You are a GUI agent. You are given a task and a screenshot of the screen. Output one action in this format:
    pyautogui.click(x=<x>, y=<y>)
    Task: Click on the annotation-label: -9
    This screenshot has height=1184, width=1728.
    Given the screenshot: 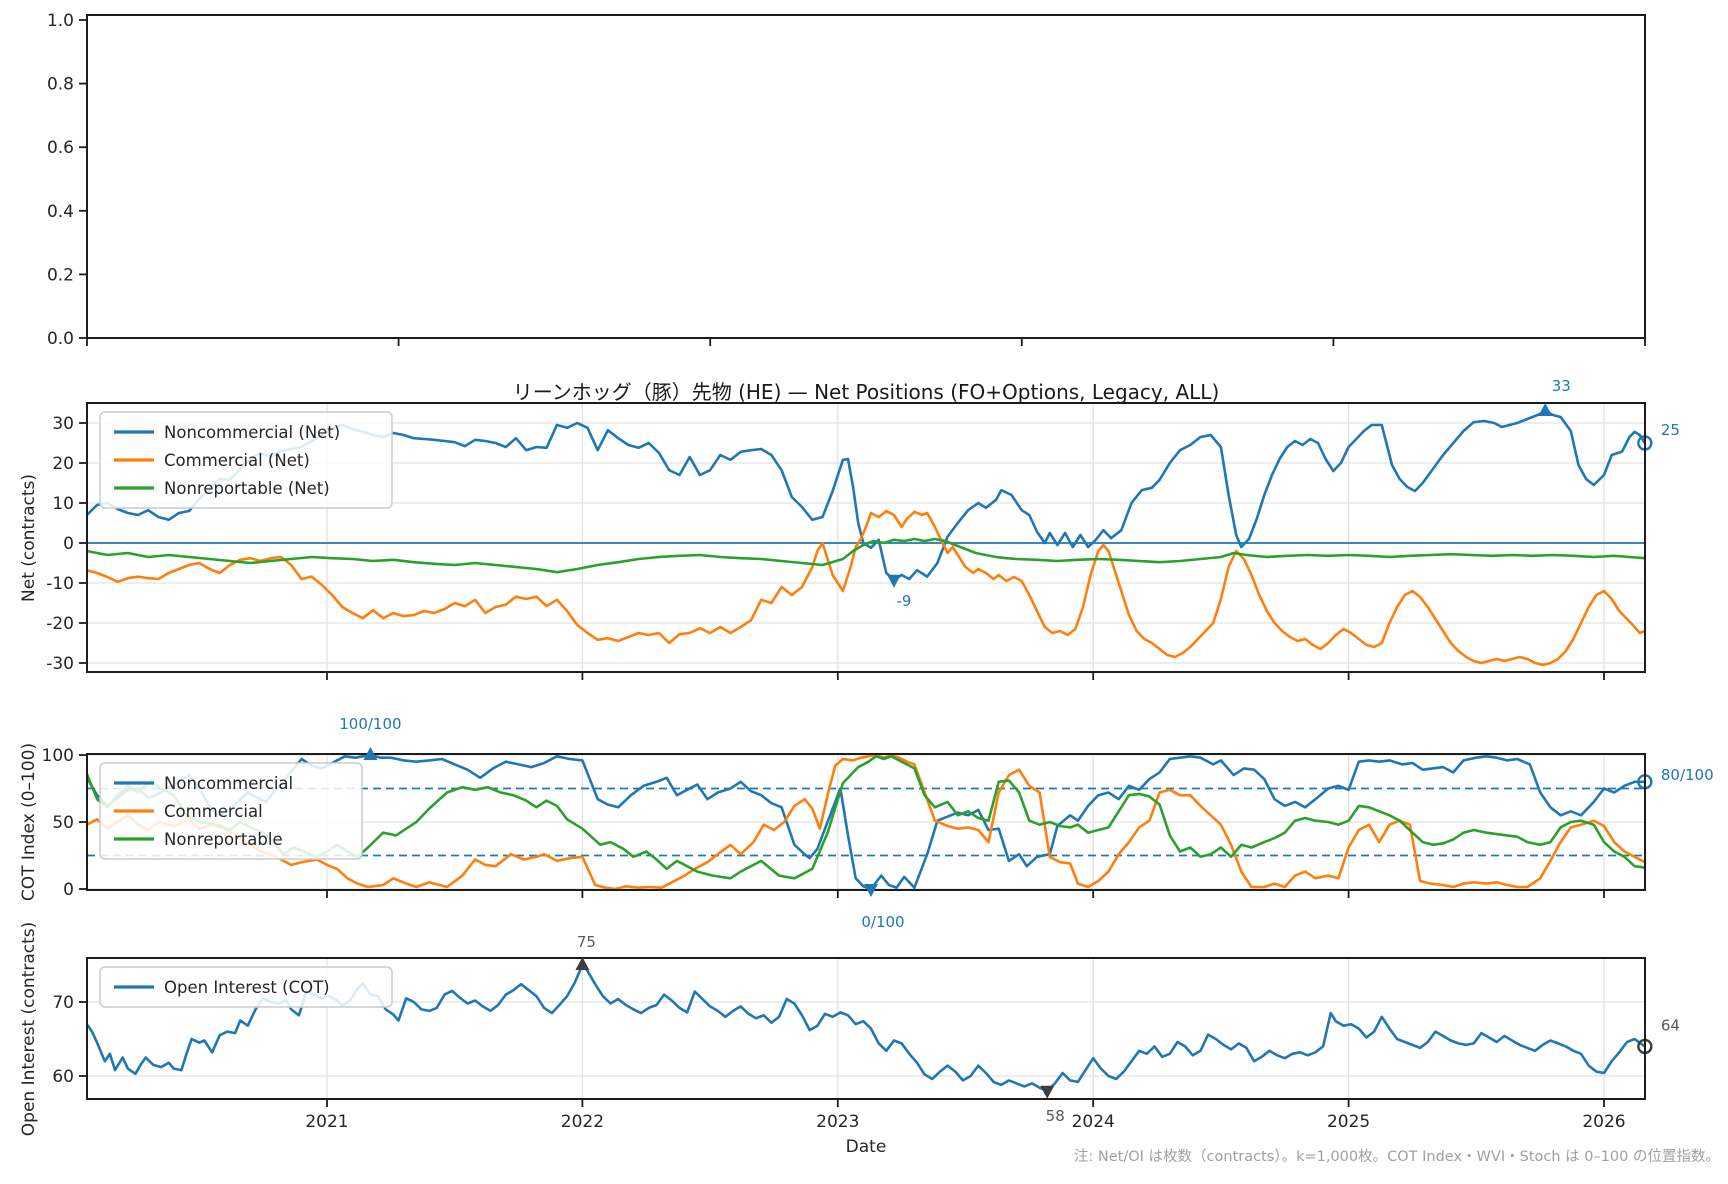 What is the action you would take?
    pyautogui.click(x=904, y=601)
    